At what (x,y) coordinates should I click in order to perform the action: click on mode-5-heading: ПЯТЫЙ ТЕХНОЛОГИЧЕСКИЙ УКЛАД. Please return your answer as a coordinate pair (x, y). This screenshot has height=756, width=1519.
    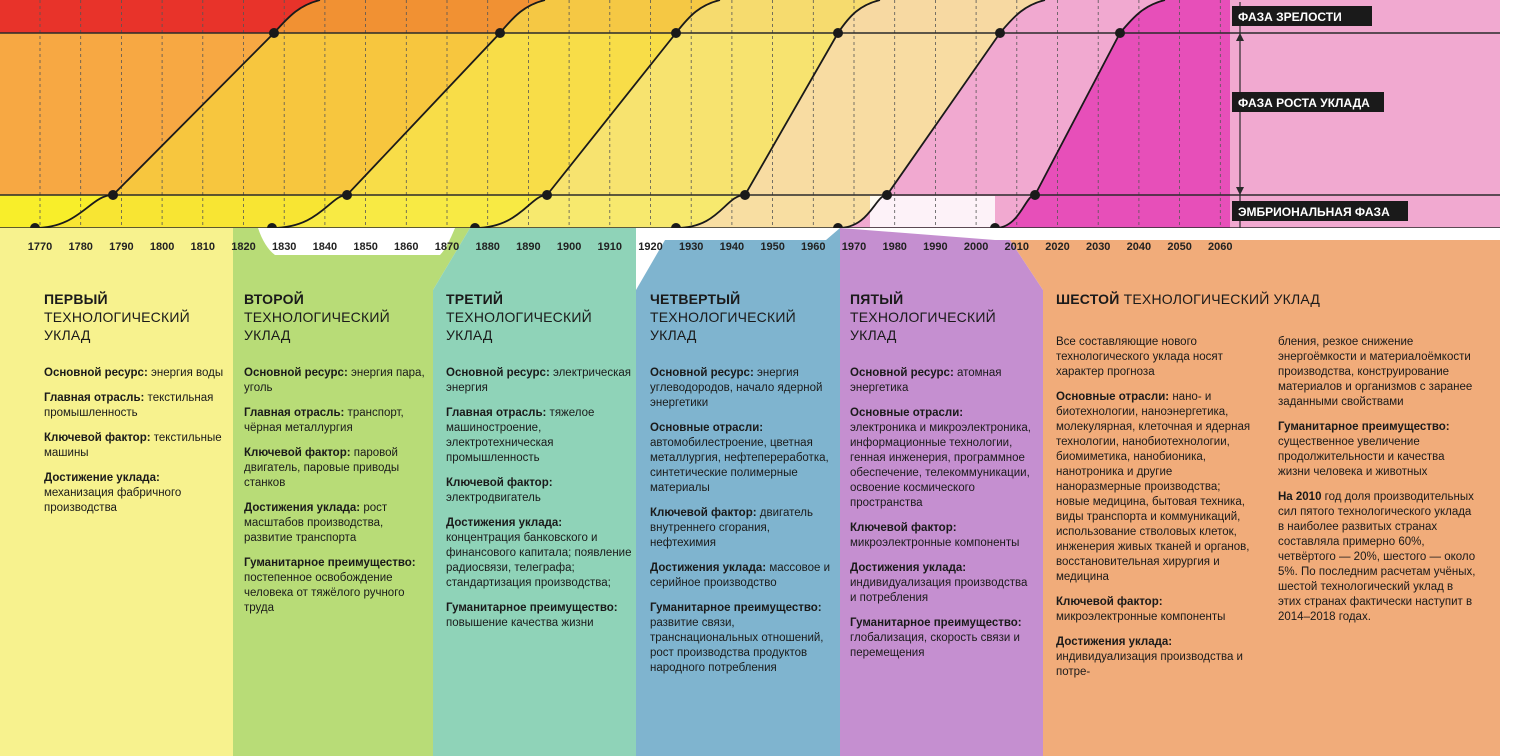
    Looking at the image, I should click on (941, 317).